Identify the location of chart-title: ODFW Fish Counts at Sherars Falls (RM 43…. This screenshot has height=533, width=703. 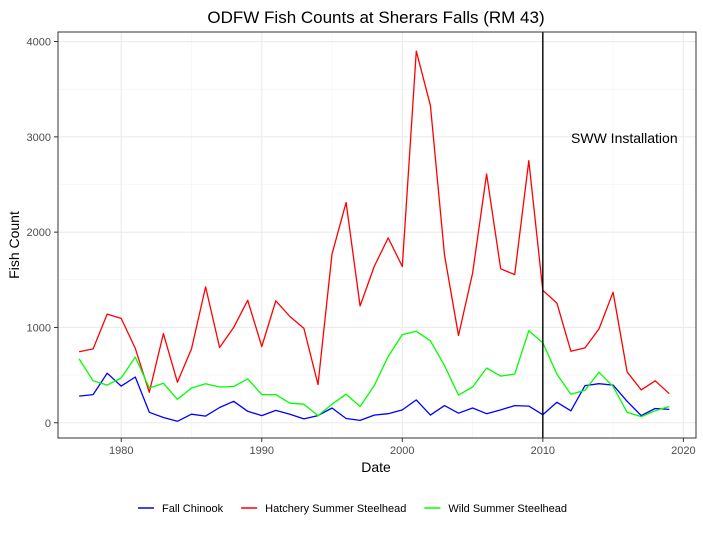
(375, 17).